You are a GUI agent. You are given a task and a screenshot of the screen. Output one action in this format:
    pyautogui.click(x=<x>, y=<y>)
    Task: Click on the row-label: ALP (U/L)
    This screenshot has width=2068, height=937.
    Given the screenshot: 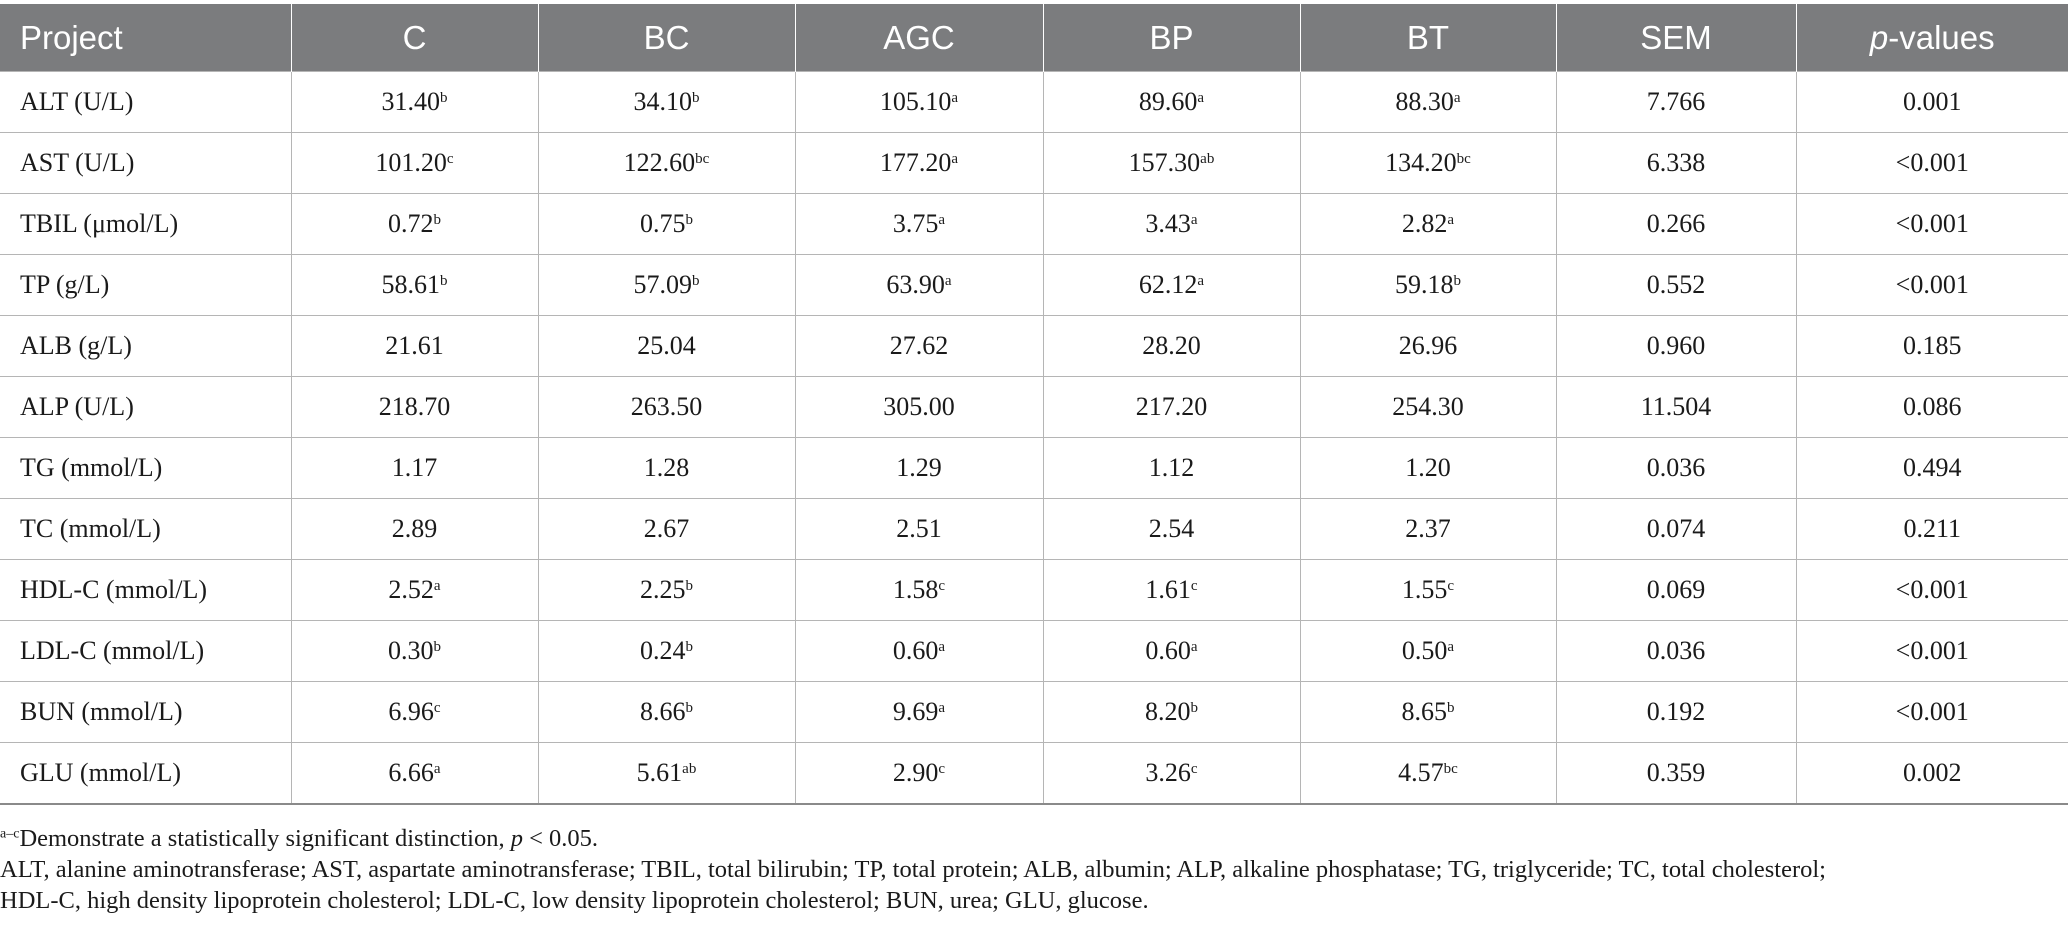 What is the action you would take?
    pyautogui.click(x=145, y=407)
    